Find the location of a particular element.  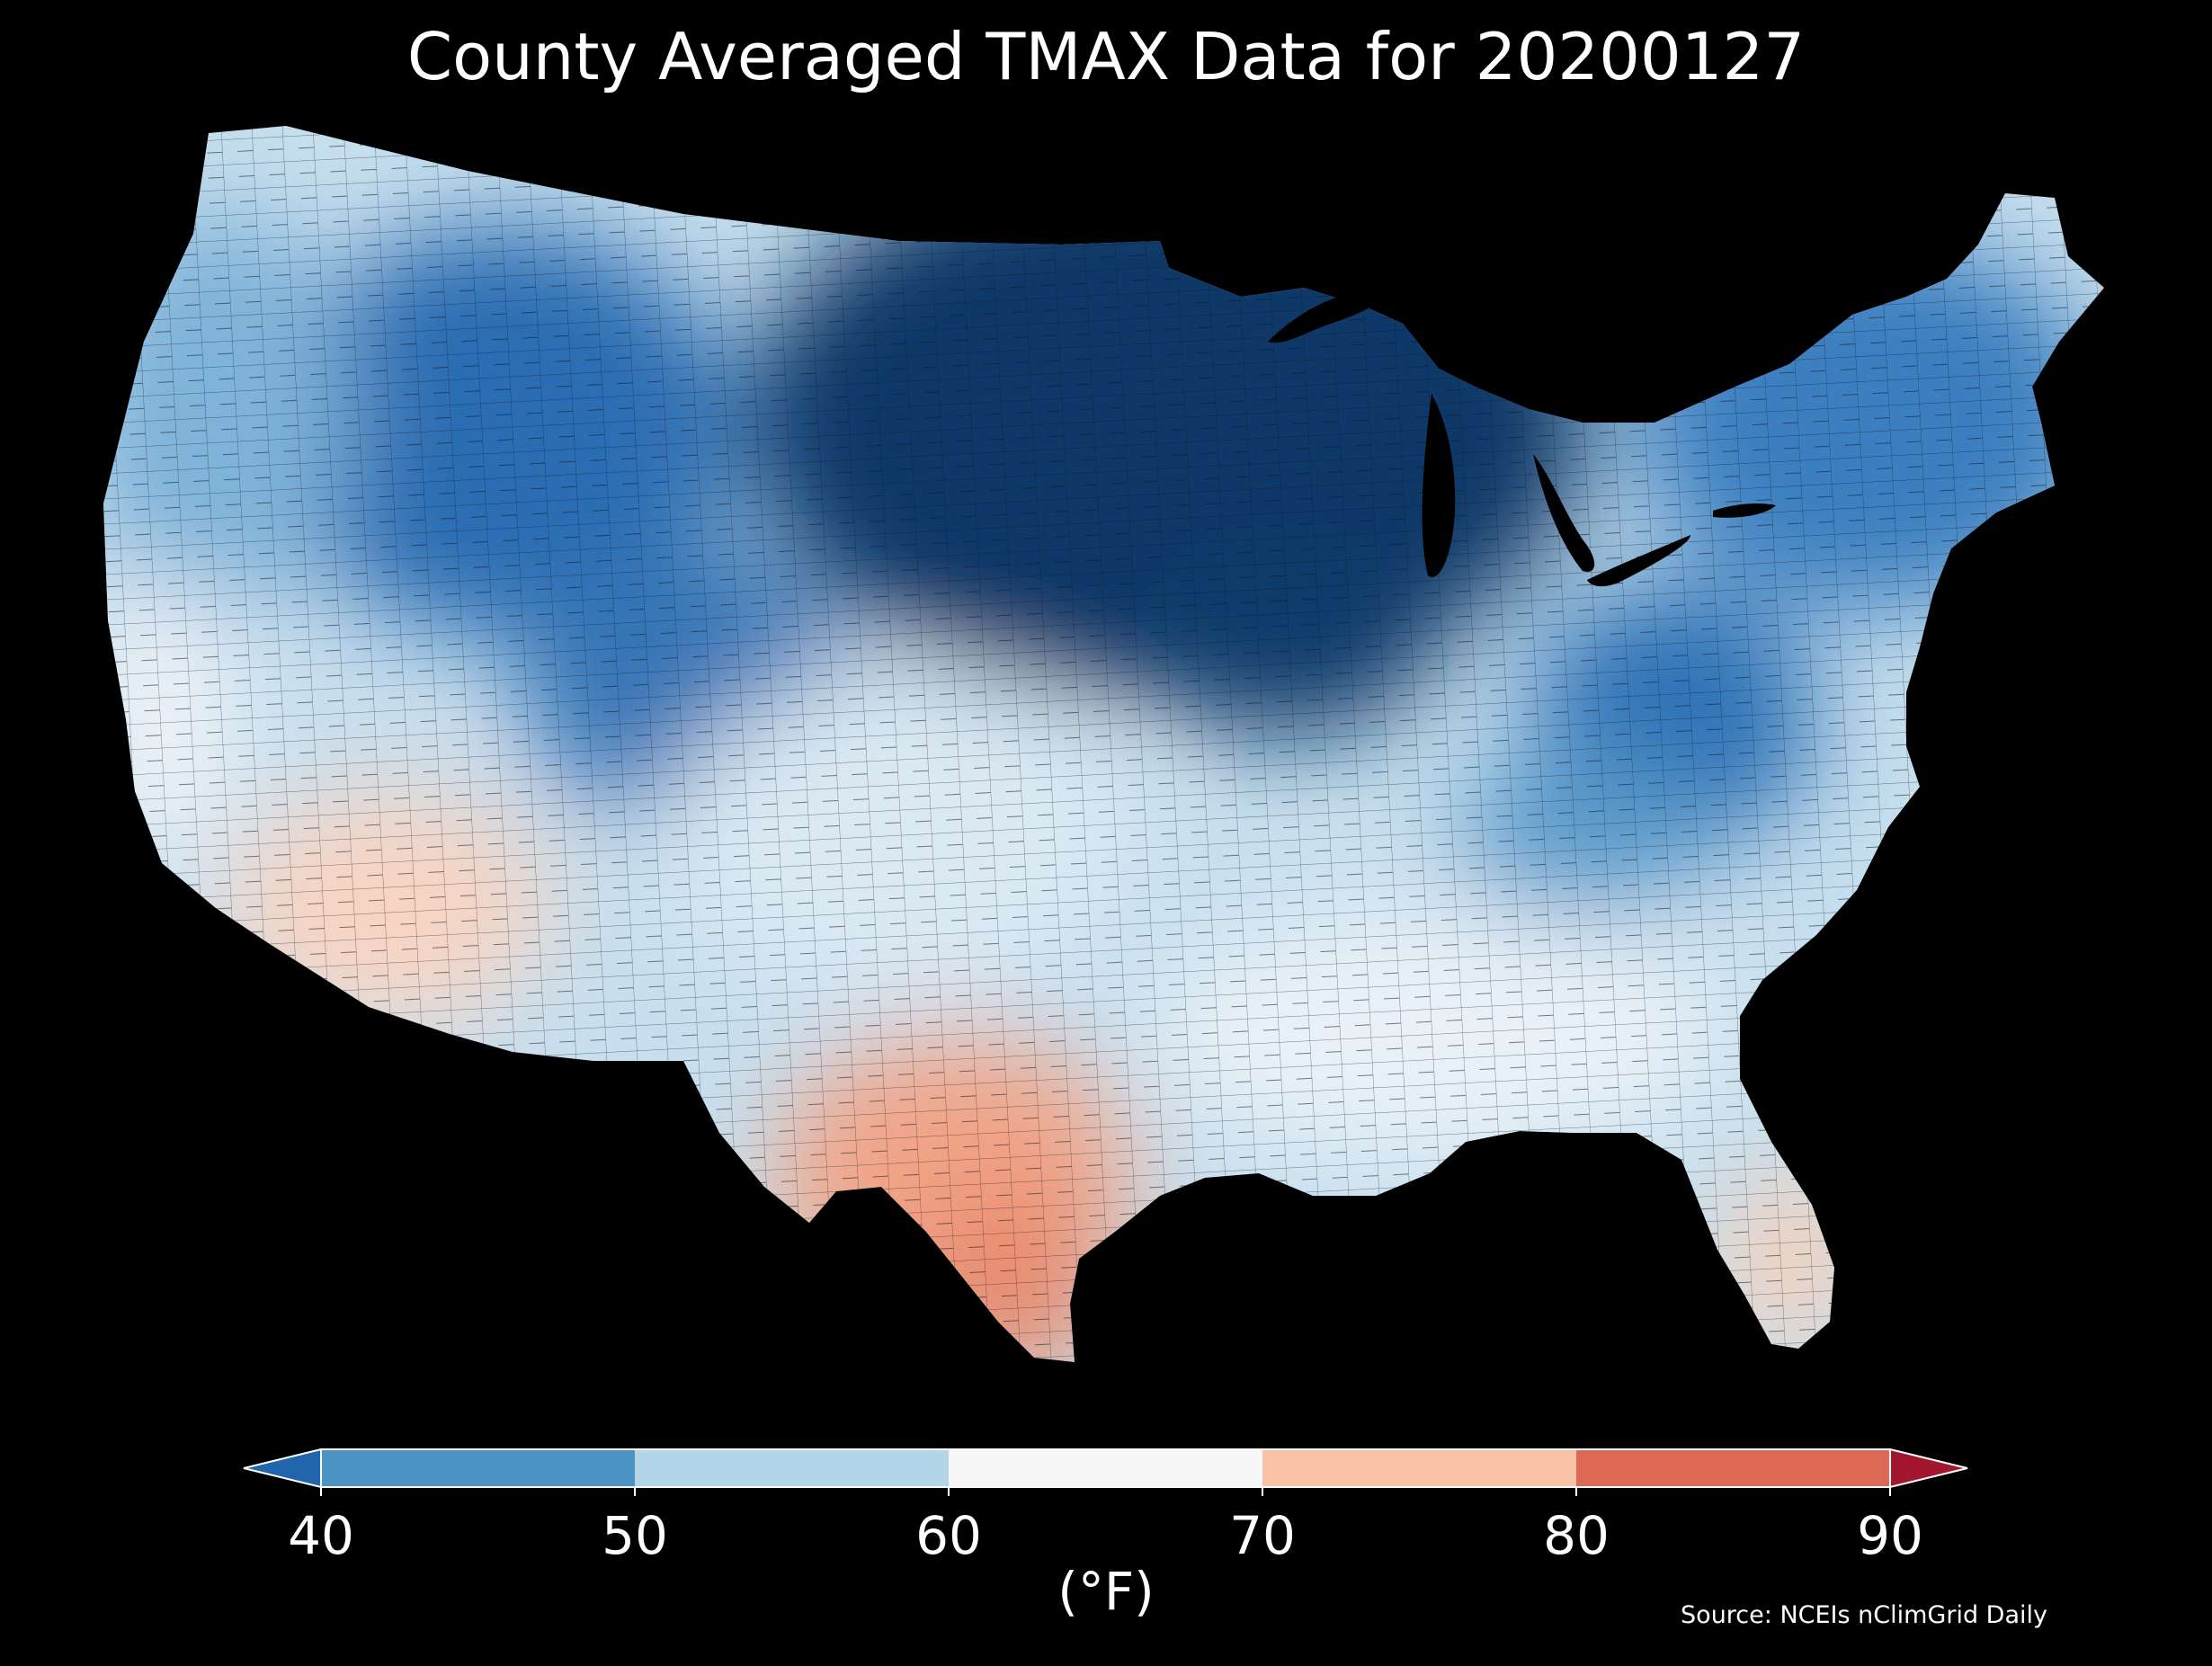

colorbar-bins is located at coordinates (1105, 1468).